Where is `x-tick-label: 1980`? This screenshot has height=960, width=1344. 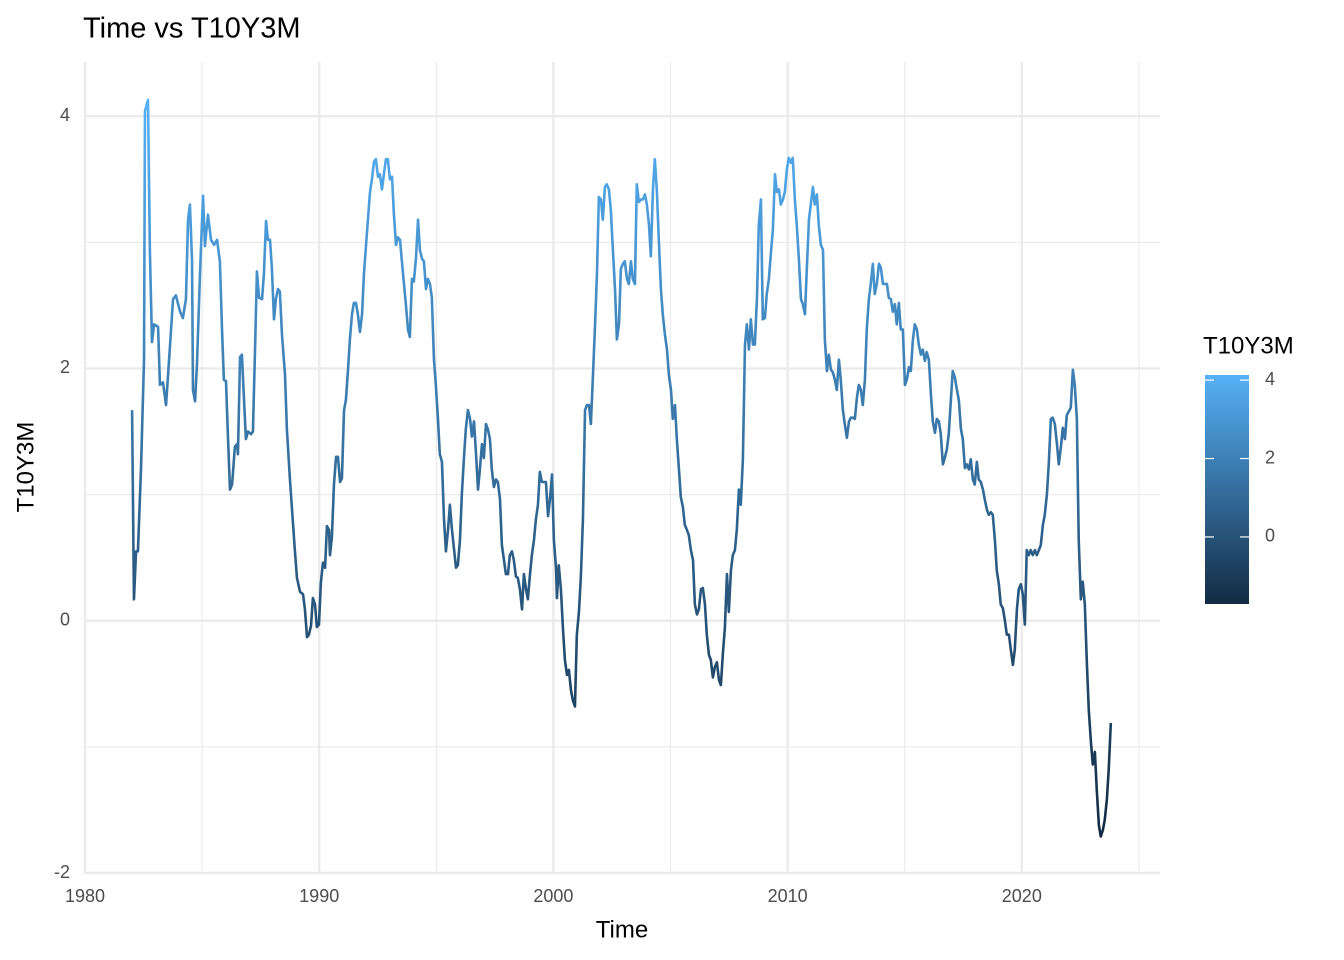
x-tick-label: 1980 is located at coordinates (85, 896).